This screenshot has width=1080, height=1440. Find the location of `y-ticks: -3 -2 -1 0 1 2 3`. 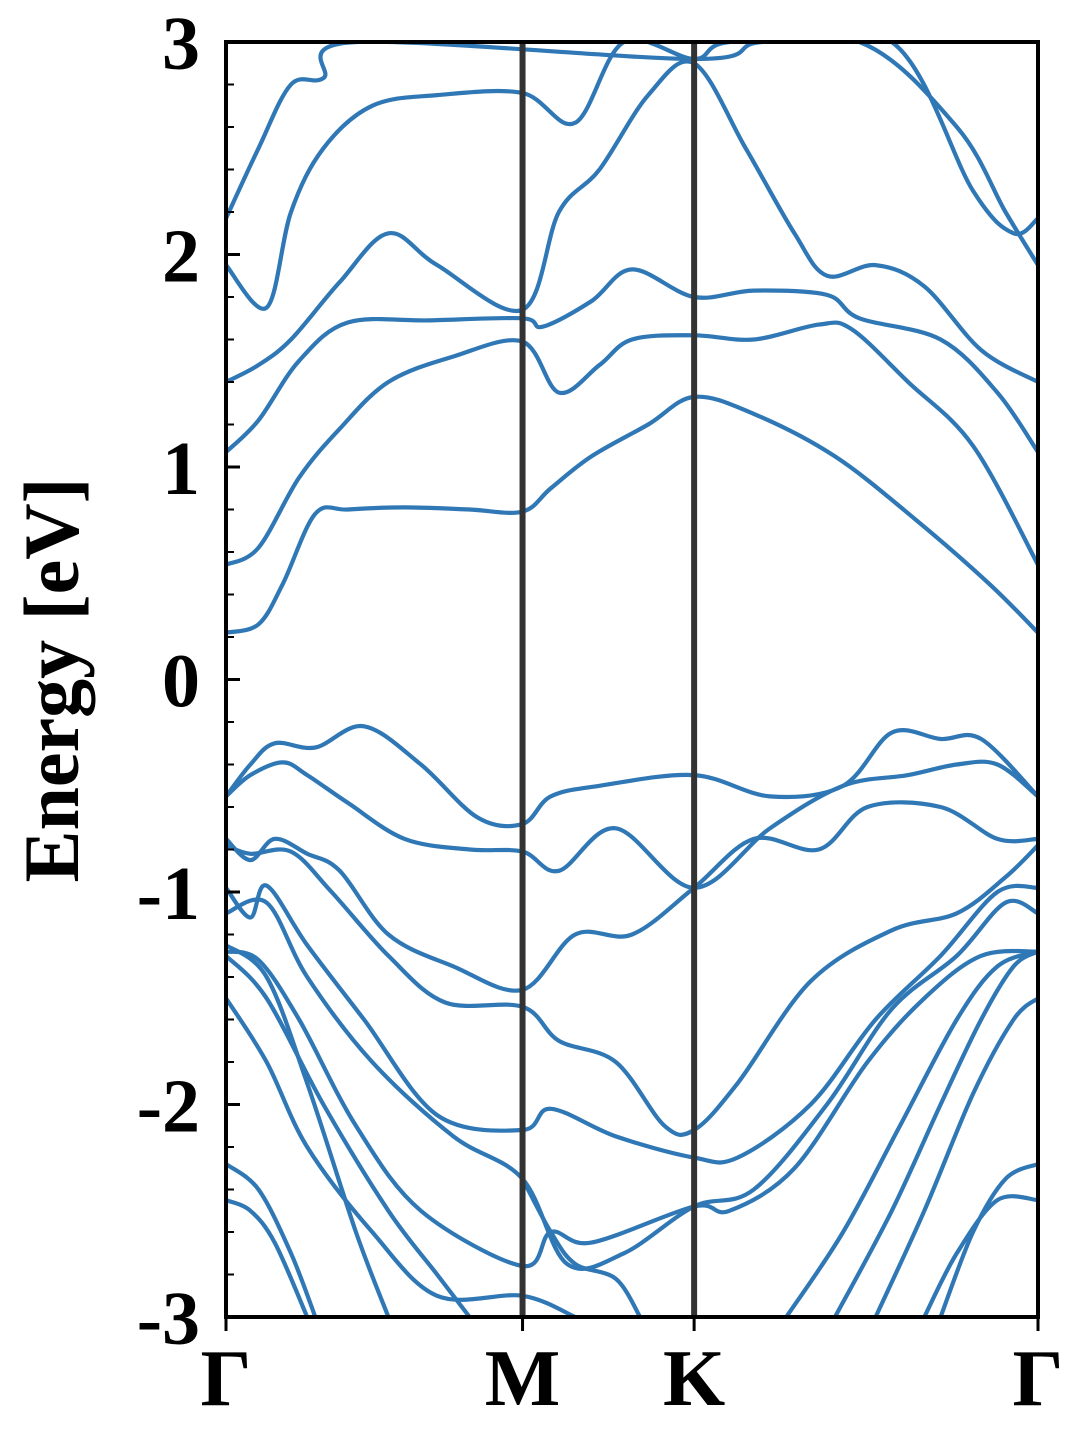

y-ticks: -3 -2 -1 0 1 2 3 is located at coordinates (188, 681).